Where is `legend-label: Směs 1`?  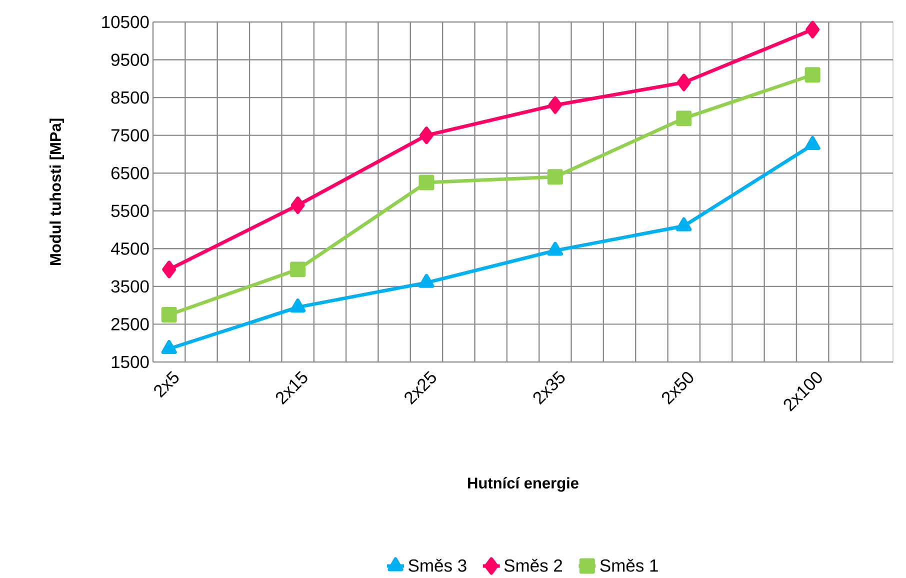 legend-label: Směs 1 is located at coordinates (629, 565).